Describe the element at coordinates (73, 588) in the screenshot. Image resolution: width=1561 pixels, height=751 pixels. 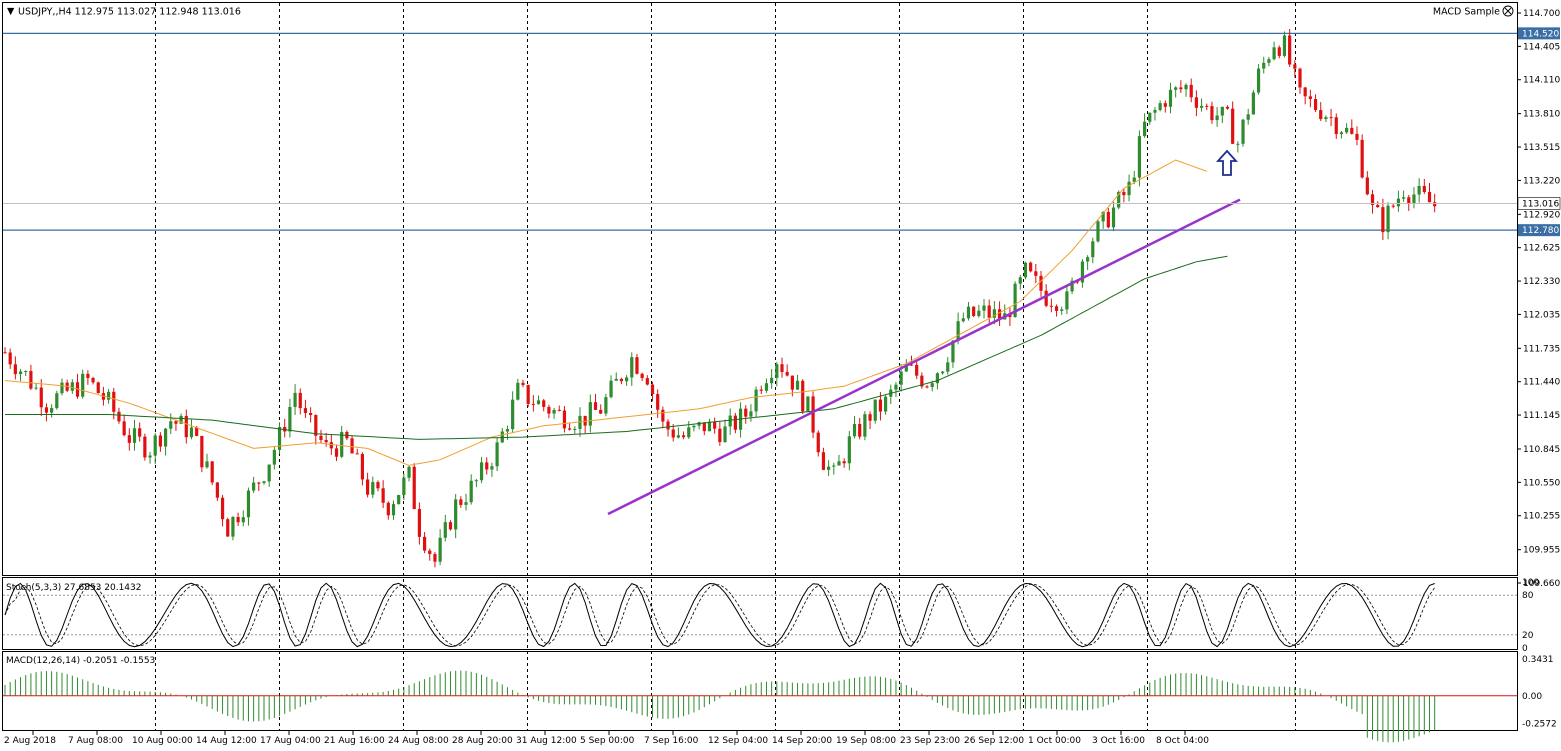
I see `stoch-label: Stoch(5,3,3) 27.6853 20.1432` at that location.